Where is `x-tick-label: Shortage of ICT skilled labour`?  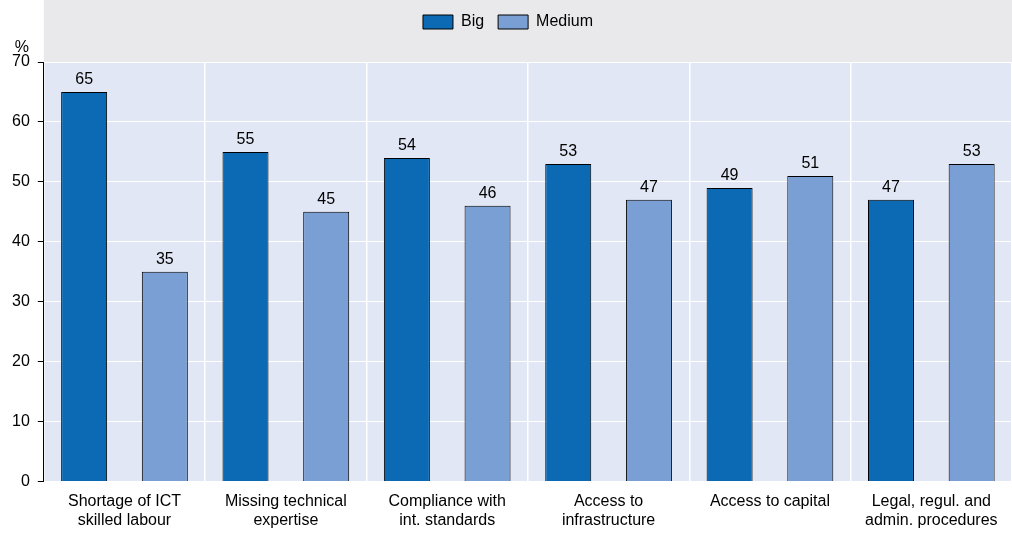 x-tick-label: Shortage of ICT skilled labour is located at coordinates (125, 509).